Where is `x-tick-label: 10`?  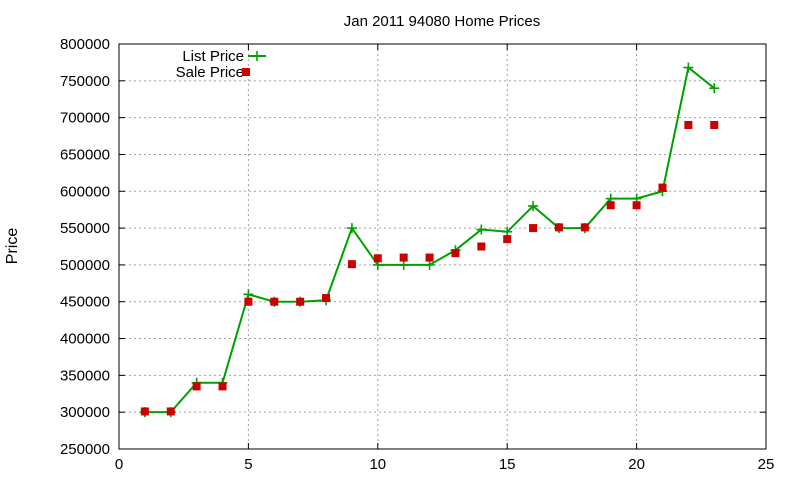 x-tick-label: 10 is located at coordinates (377, 464).